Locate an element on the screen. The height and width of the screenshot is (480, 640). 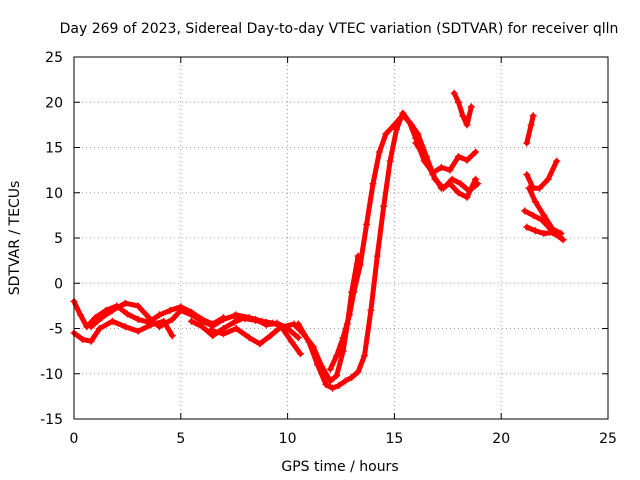
y-tick-label: 5 is located at coordinates (58, 239).